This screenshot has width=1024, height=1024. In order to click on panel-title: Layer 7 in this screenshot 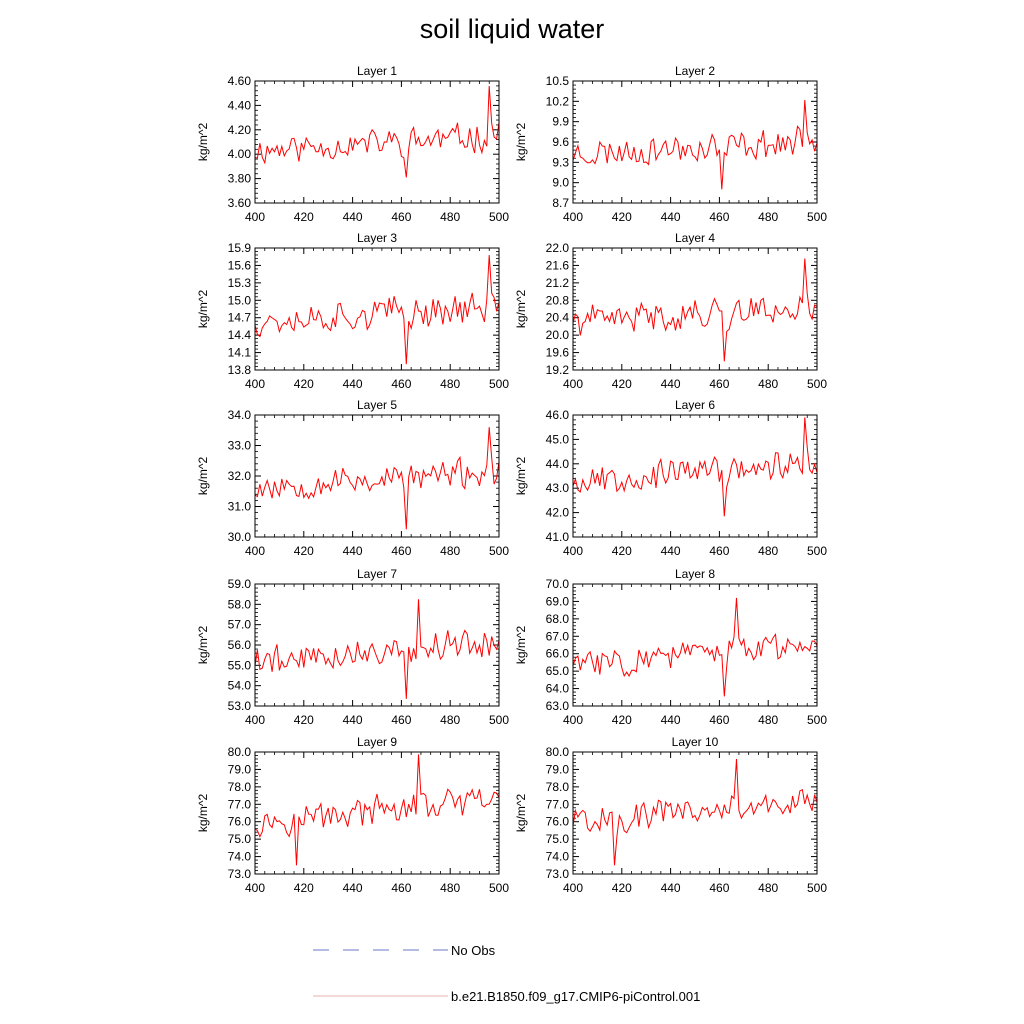, I will do `click(377, 574)`.